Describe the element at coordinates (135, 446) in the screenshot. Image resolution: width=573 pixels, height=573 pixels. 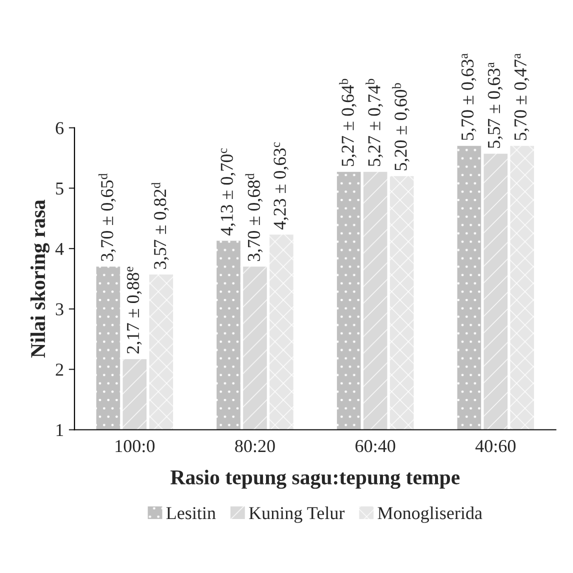
I see `x-tick-label: 100:0` at that location.